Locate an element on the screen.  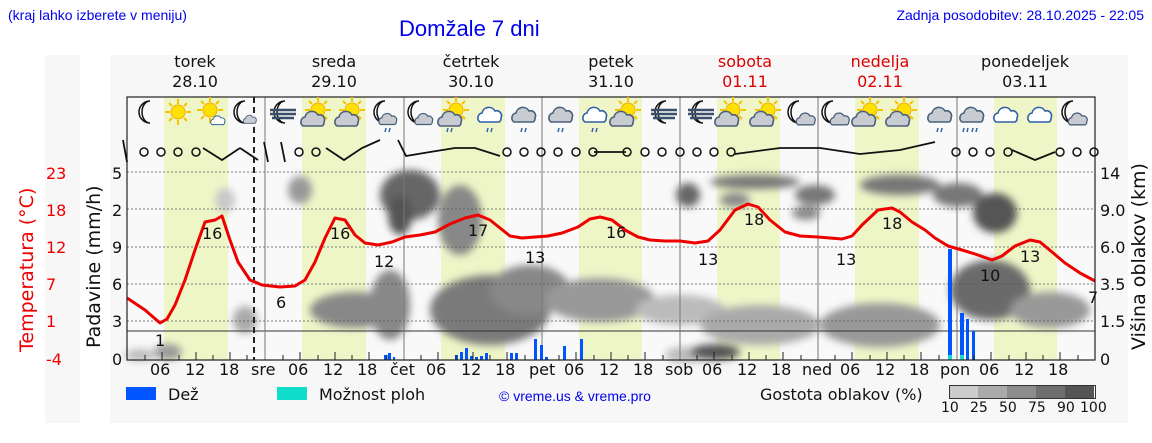
precip-tick: 2 is located at coordinates (117, 210).